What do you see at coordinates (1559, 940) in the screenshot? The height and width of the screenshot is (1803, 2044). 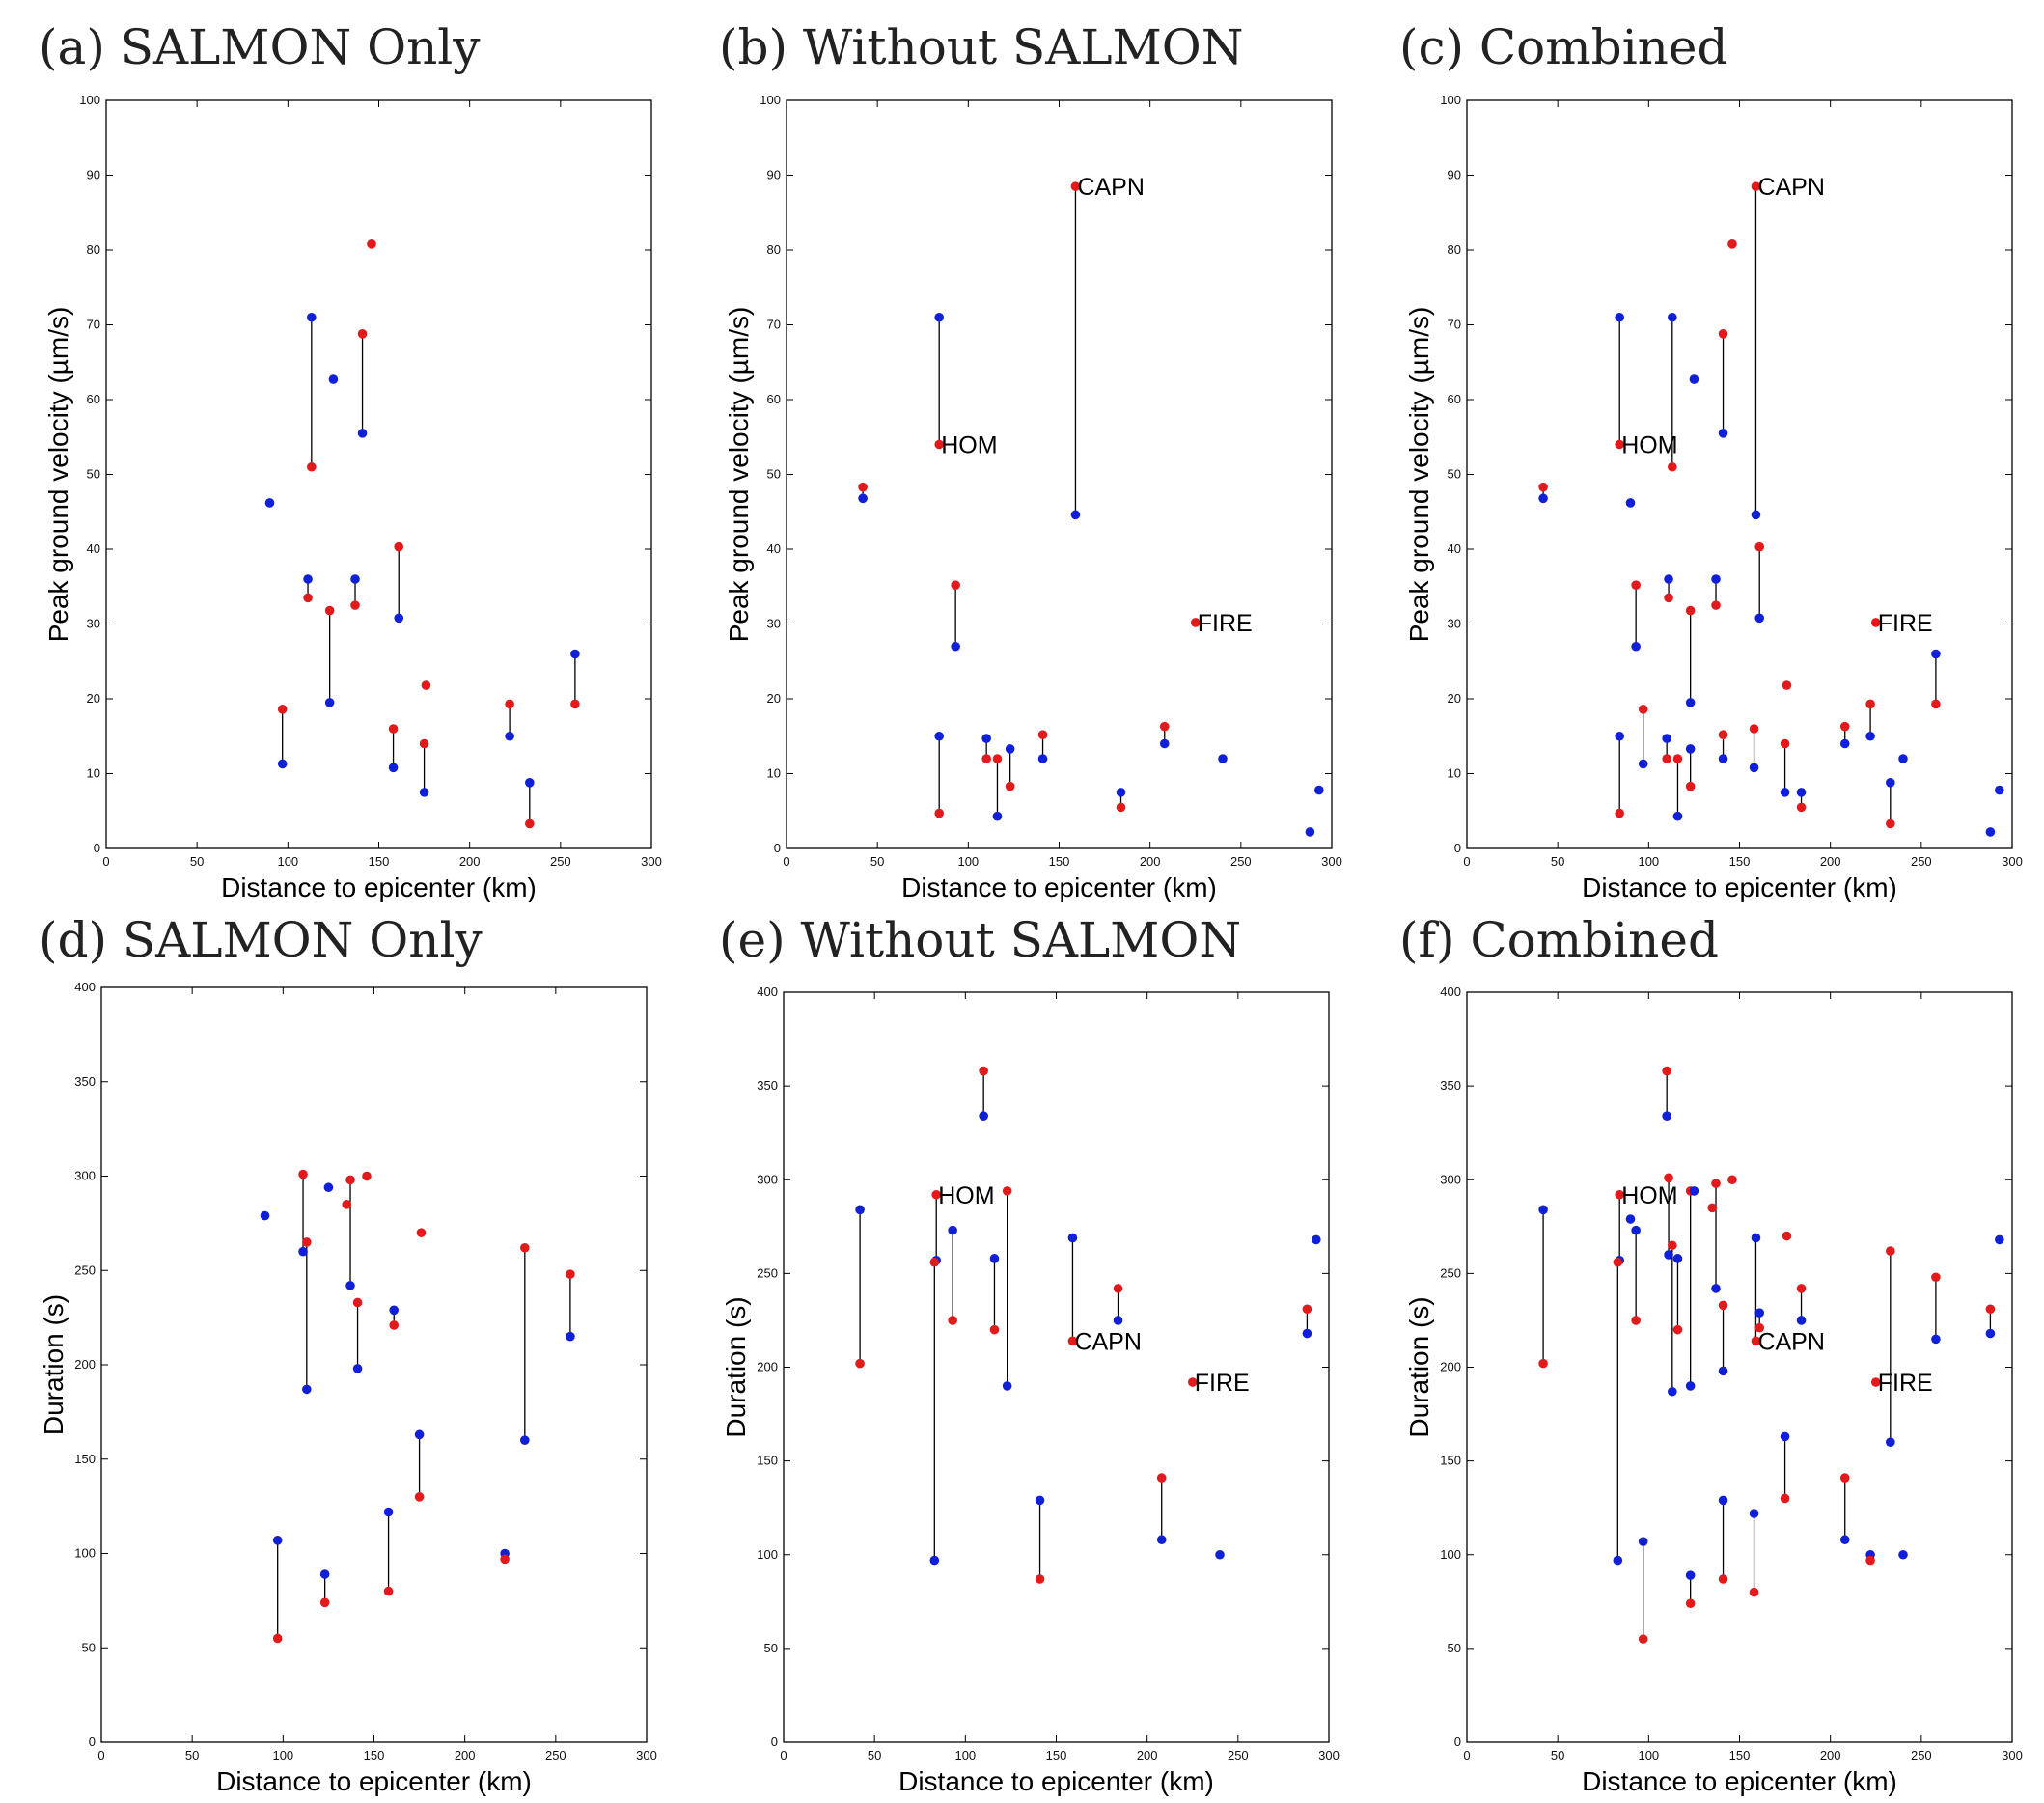 I see `panel-title-f: (f) Combined` at bounding box center [1559, 940].